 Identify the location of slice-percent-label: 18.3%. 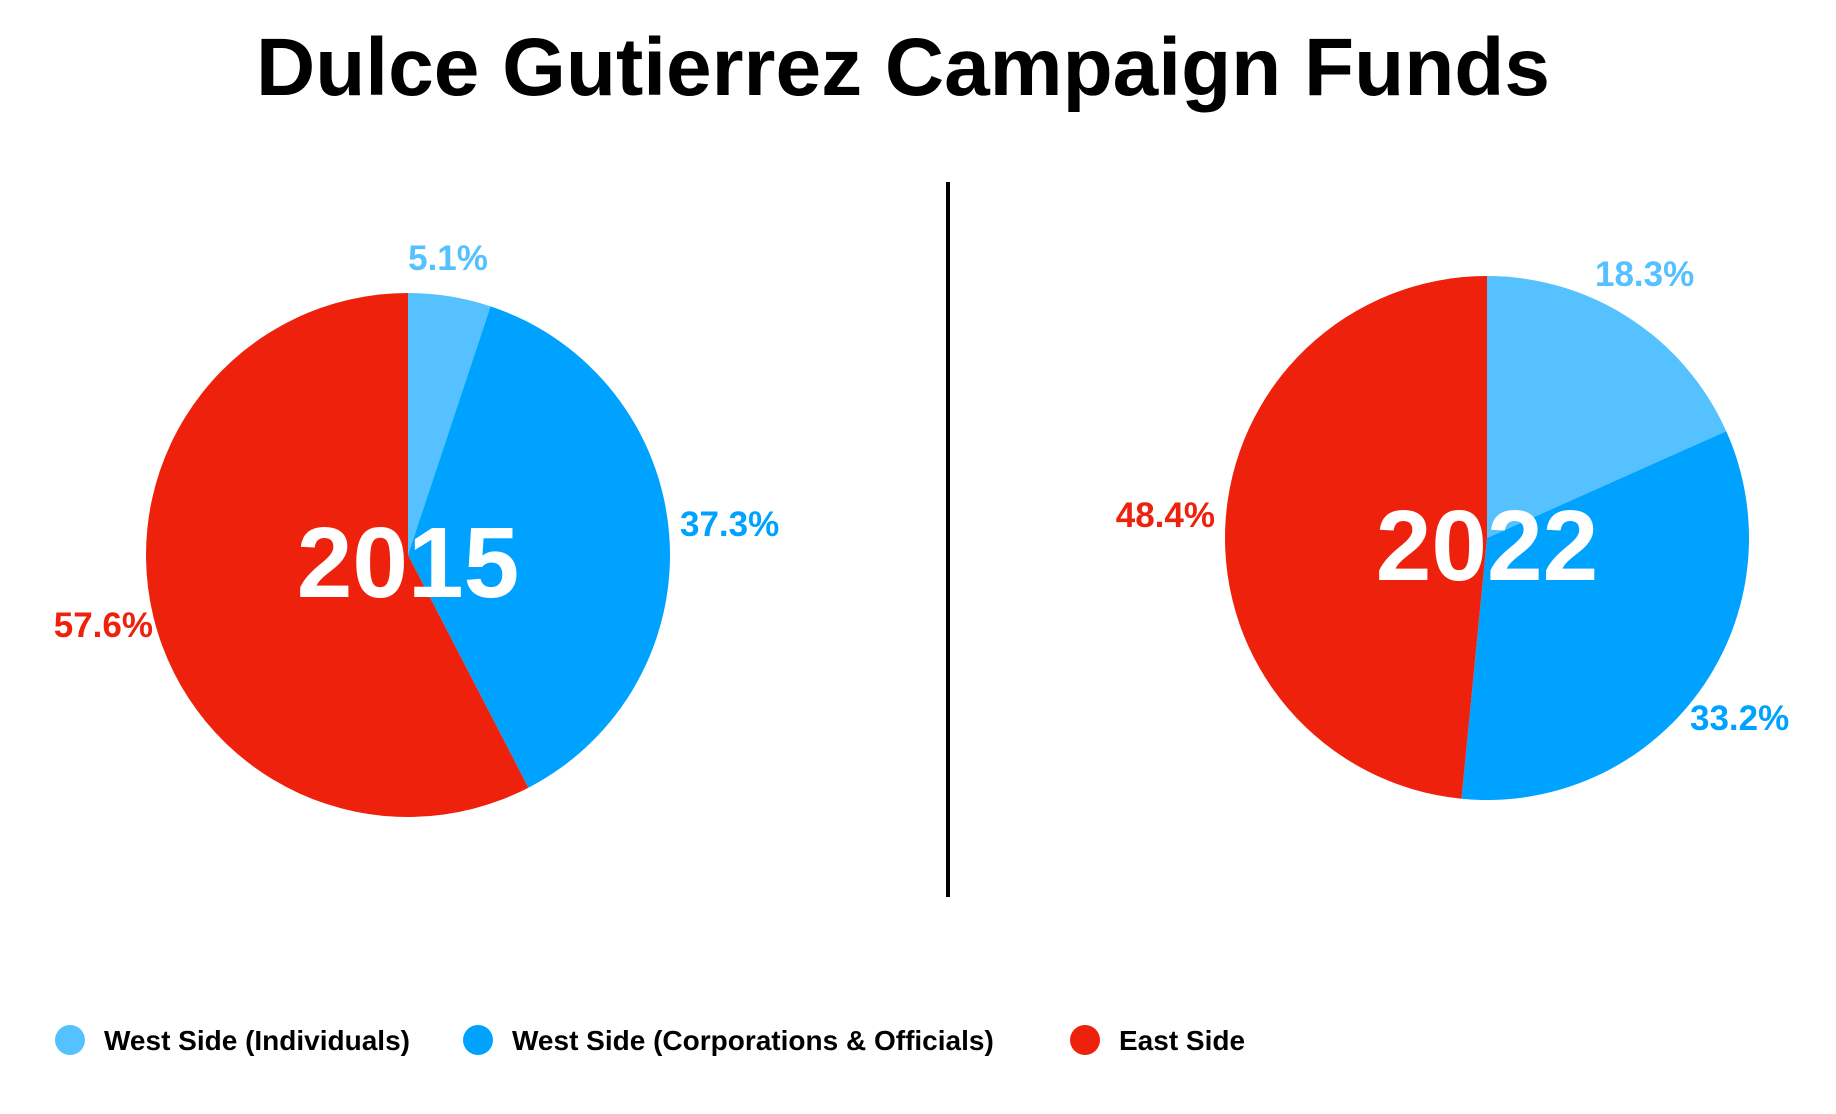
(1644, 274).